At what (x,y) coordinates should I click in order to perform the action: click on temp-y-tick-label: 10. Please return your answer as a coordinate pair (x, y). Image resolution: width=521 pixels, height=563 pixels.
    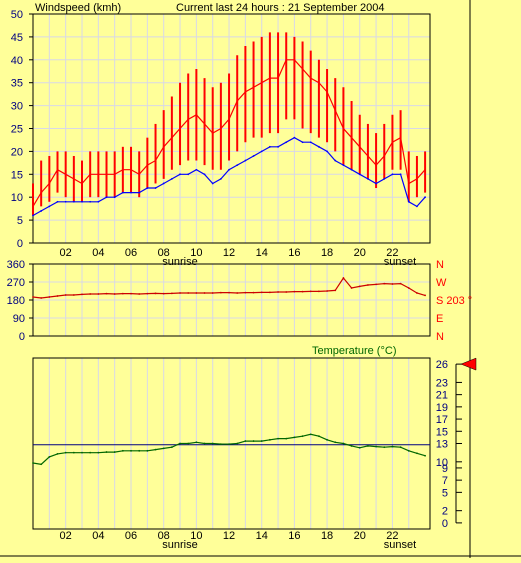
    Looking at the image, I should click on (442, 463).